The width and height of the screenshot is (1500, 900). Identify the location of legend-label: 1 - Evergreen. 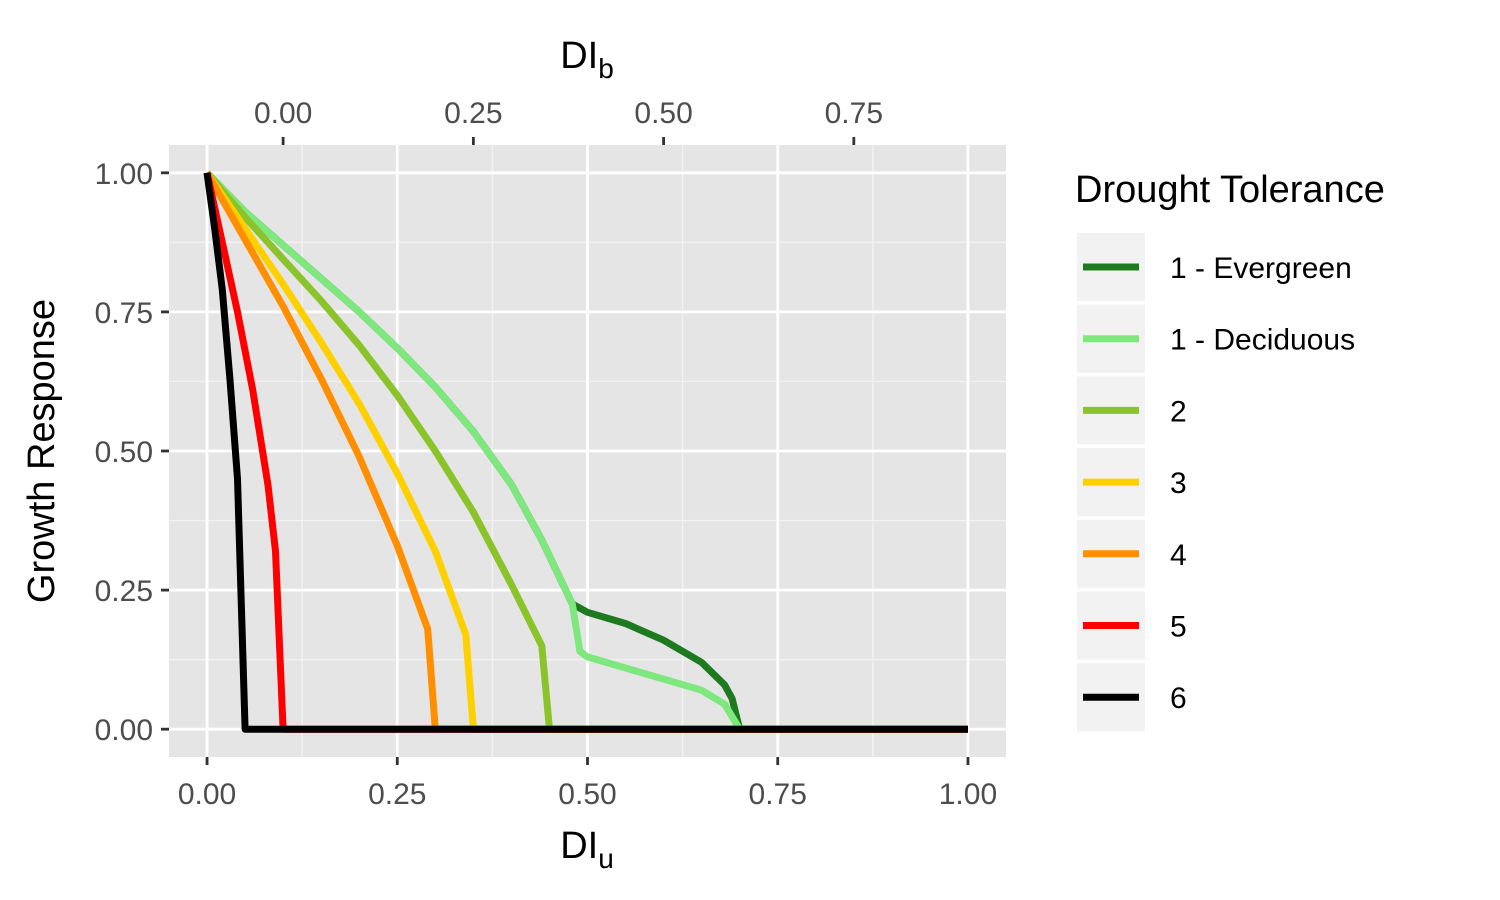
(1261, 268).